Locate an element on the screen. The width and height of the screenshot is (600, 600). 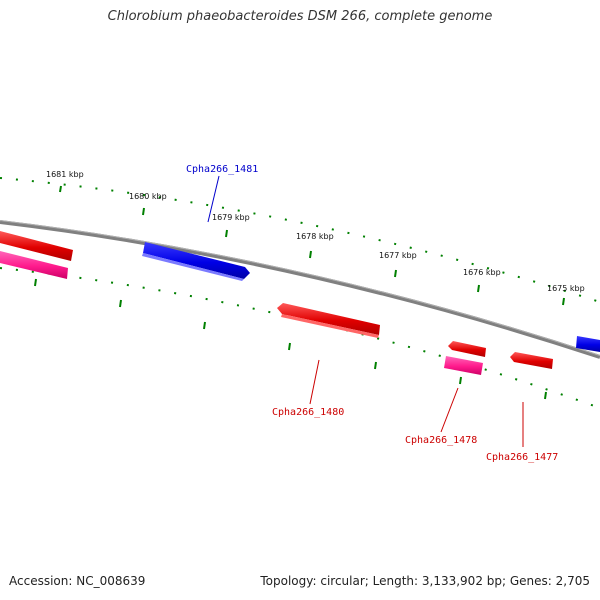
kbp-label: 1678 kbp is located at coordinates (315, 236).